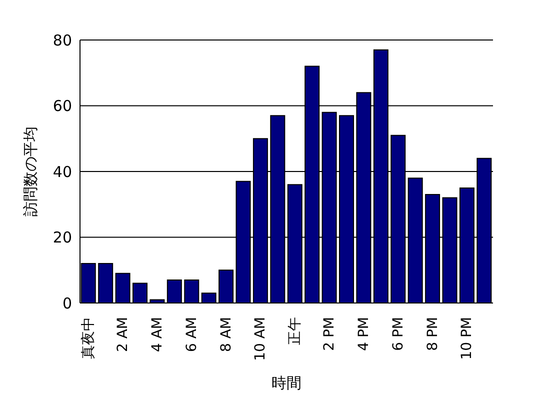 This screenshot has height=398, width=548. I want to click on x-tick-label: 2 PM, so click(330, 334).